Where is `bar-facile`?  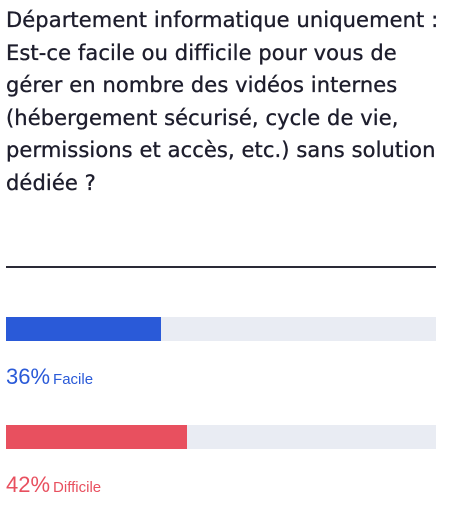 bar-facile is located at coordinates (83, 329).